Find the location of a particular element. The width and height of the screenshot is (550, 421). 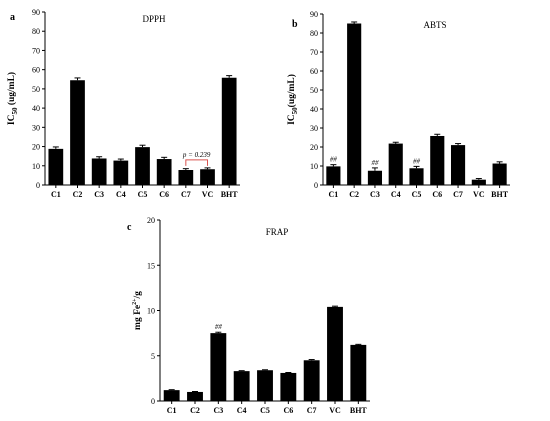

y-tick-label: 90 is located at coordinates (36, 12).